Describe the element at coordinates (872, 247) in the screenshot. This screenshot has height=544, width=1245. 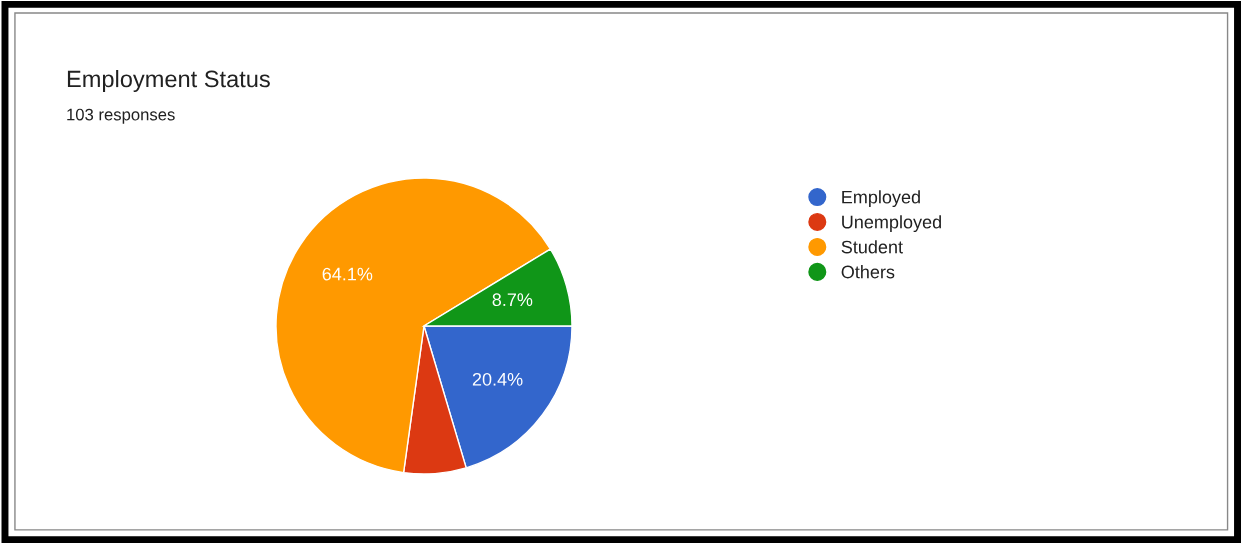
I see `legend-label: Student` at that location.